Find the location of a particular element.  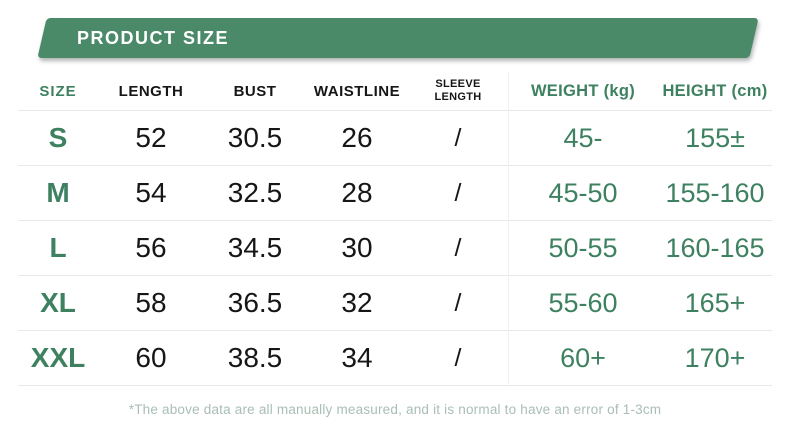

column-divider-line is located at coordinates (508, 229).